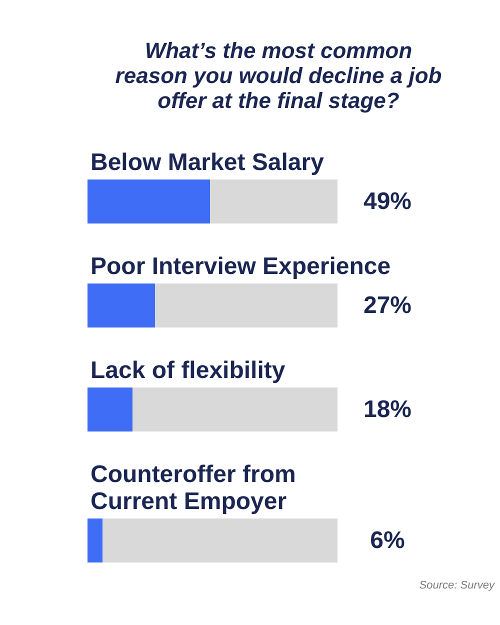 The image size is (500, 625). What do you see at coordinates (240, 266) in the screenshot?
I see `y-tick-label: Poor Interview Experience` at bounding box center [240, 266].